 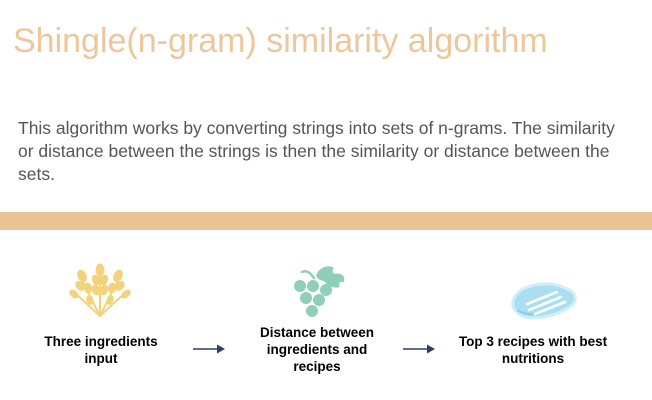 I want to click on steak-icon, so click(x=544, y=301).